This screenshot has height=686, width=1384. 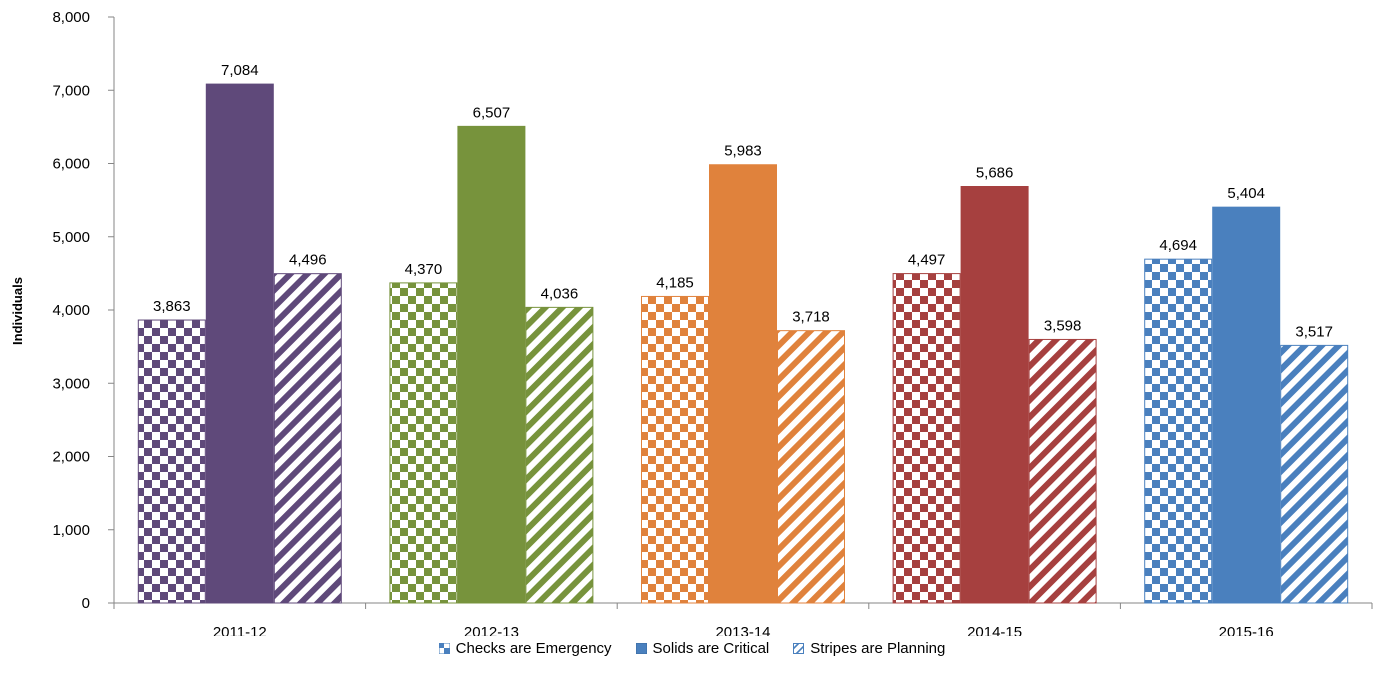 I want to click on x-tick-label: 2013-14, so click(x=742, y=630).